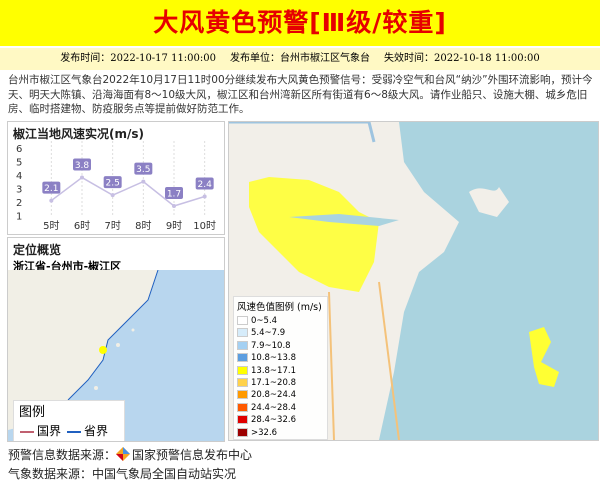  I want to click on y-tick-label: 2, so click(19, 203).